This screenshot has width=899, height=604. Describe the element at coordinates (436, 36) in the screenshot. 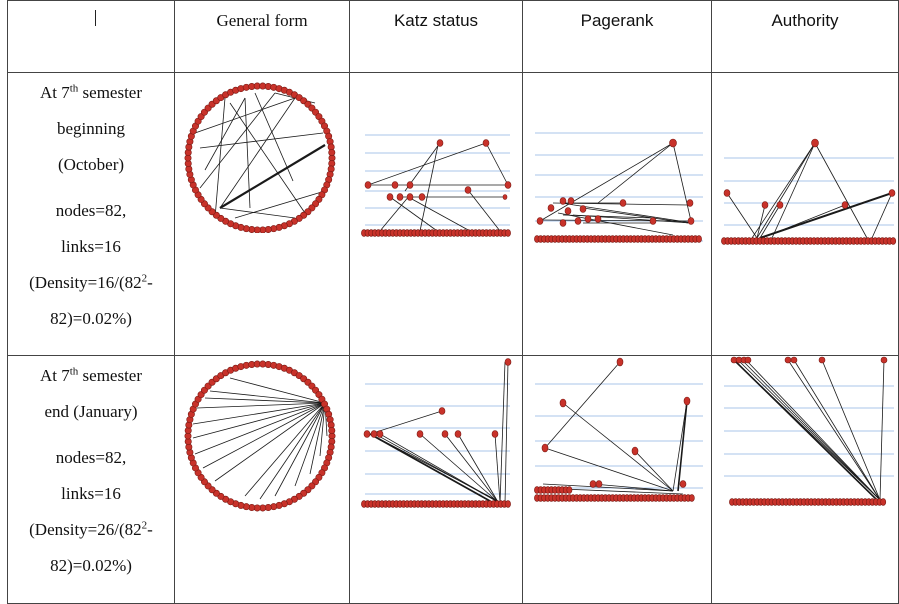

I see `header-katz-status: Katz status` at that location.